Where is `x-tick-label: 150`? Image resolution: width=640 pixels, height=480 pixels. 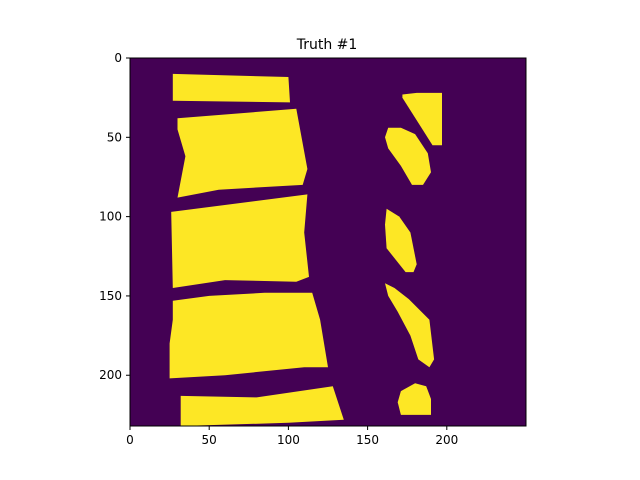 x-tick-label: 150 is located at coordinates (367, 440).